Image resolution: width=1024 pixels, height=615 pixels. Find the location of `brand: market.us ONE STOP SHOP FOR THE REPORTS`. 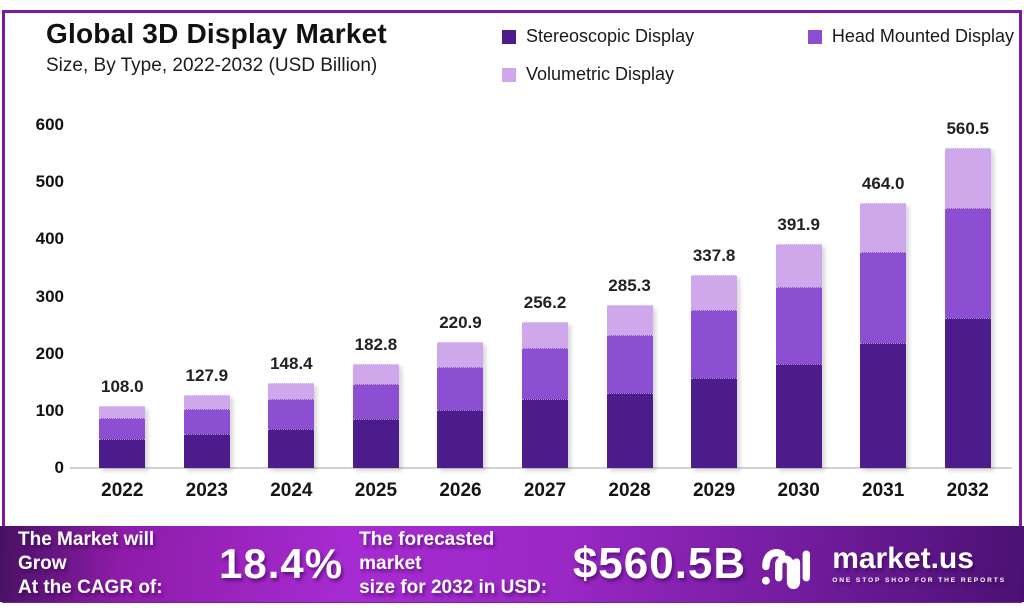

brand: market.us ONE STOP SHOP FOR THE REPORTS is located at coordinates (883, 564).